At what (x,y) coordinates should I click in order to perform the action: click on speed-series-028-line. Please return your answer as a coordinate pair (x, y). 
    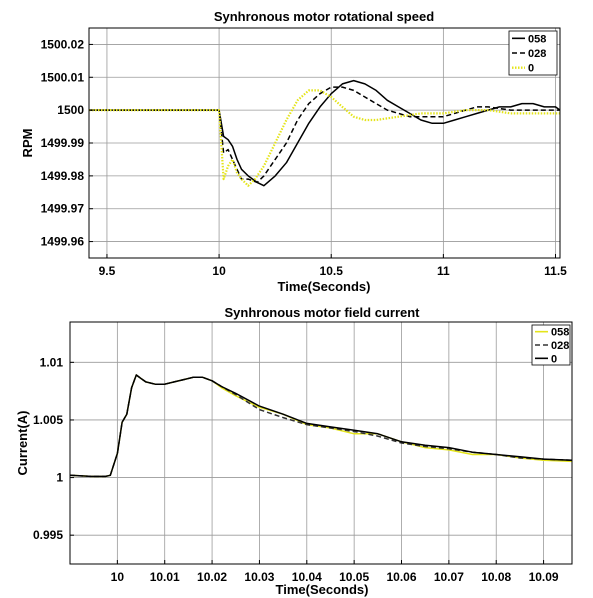
    Looking at the image, I should click on (324, 135).